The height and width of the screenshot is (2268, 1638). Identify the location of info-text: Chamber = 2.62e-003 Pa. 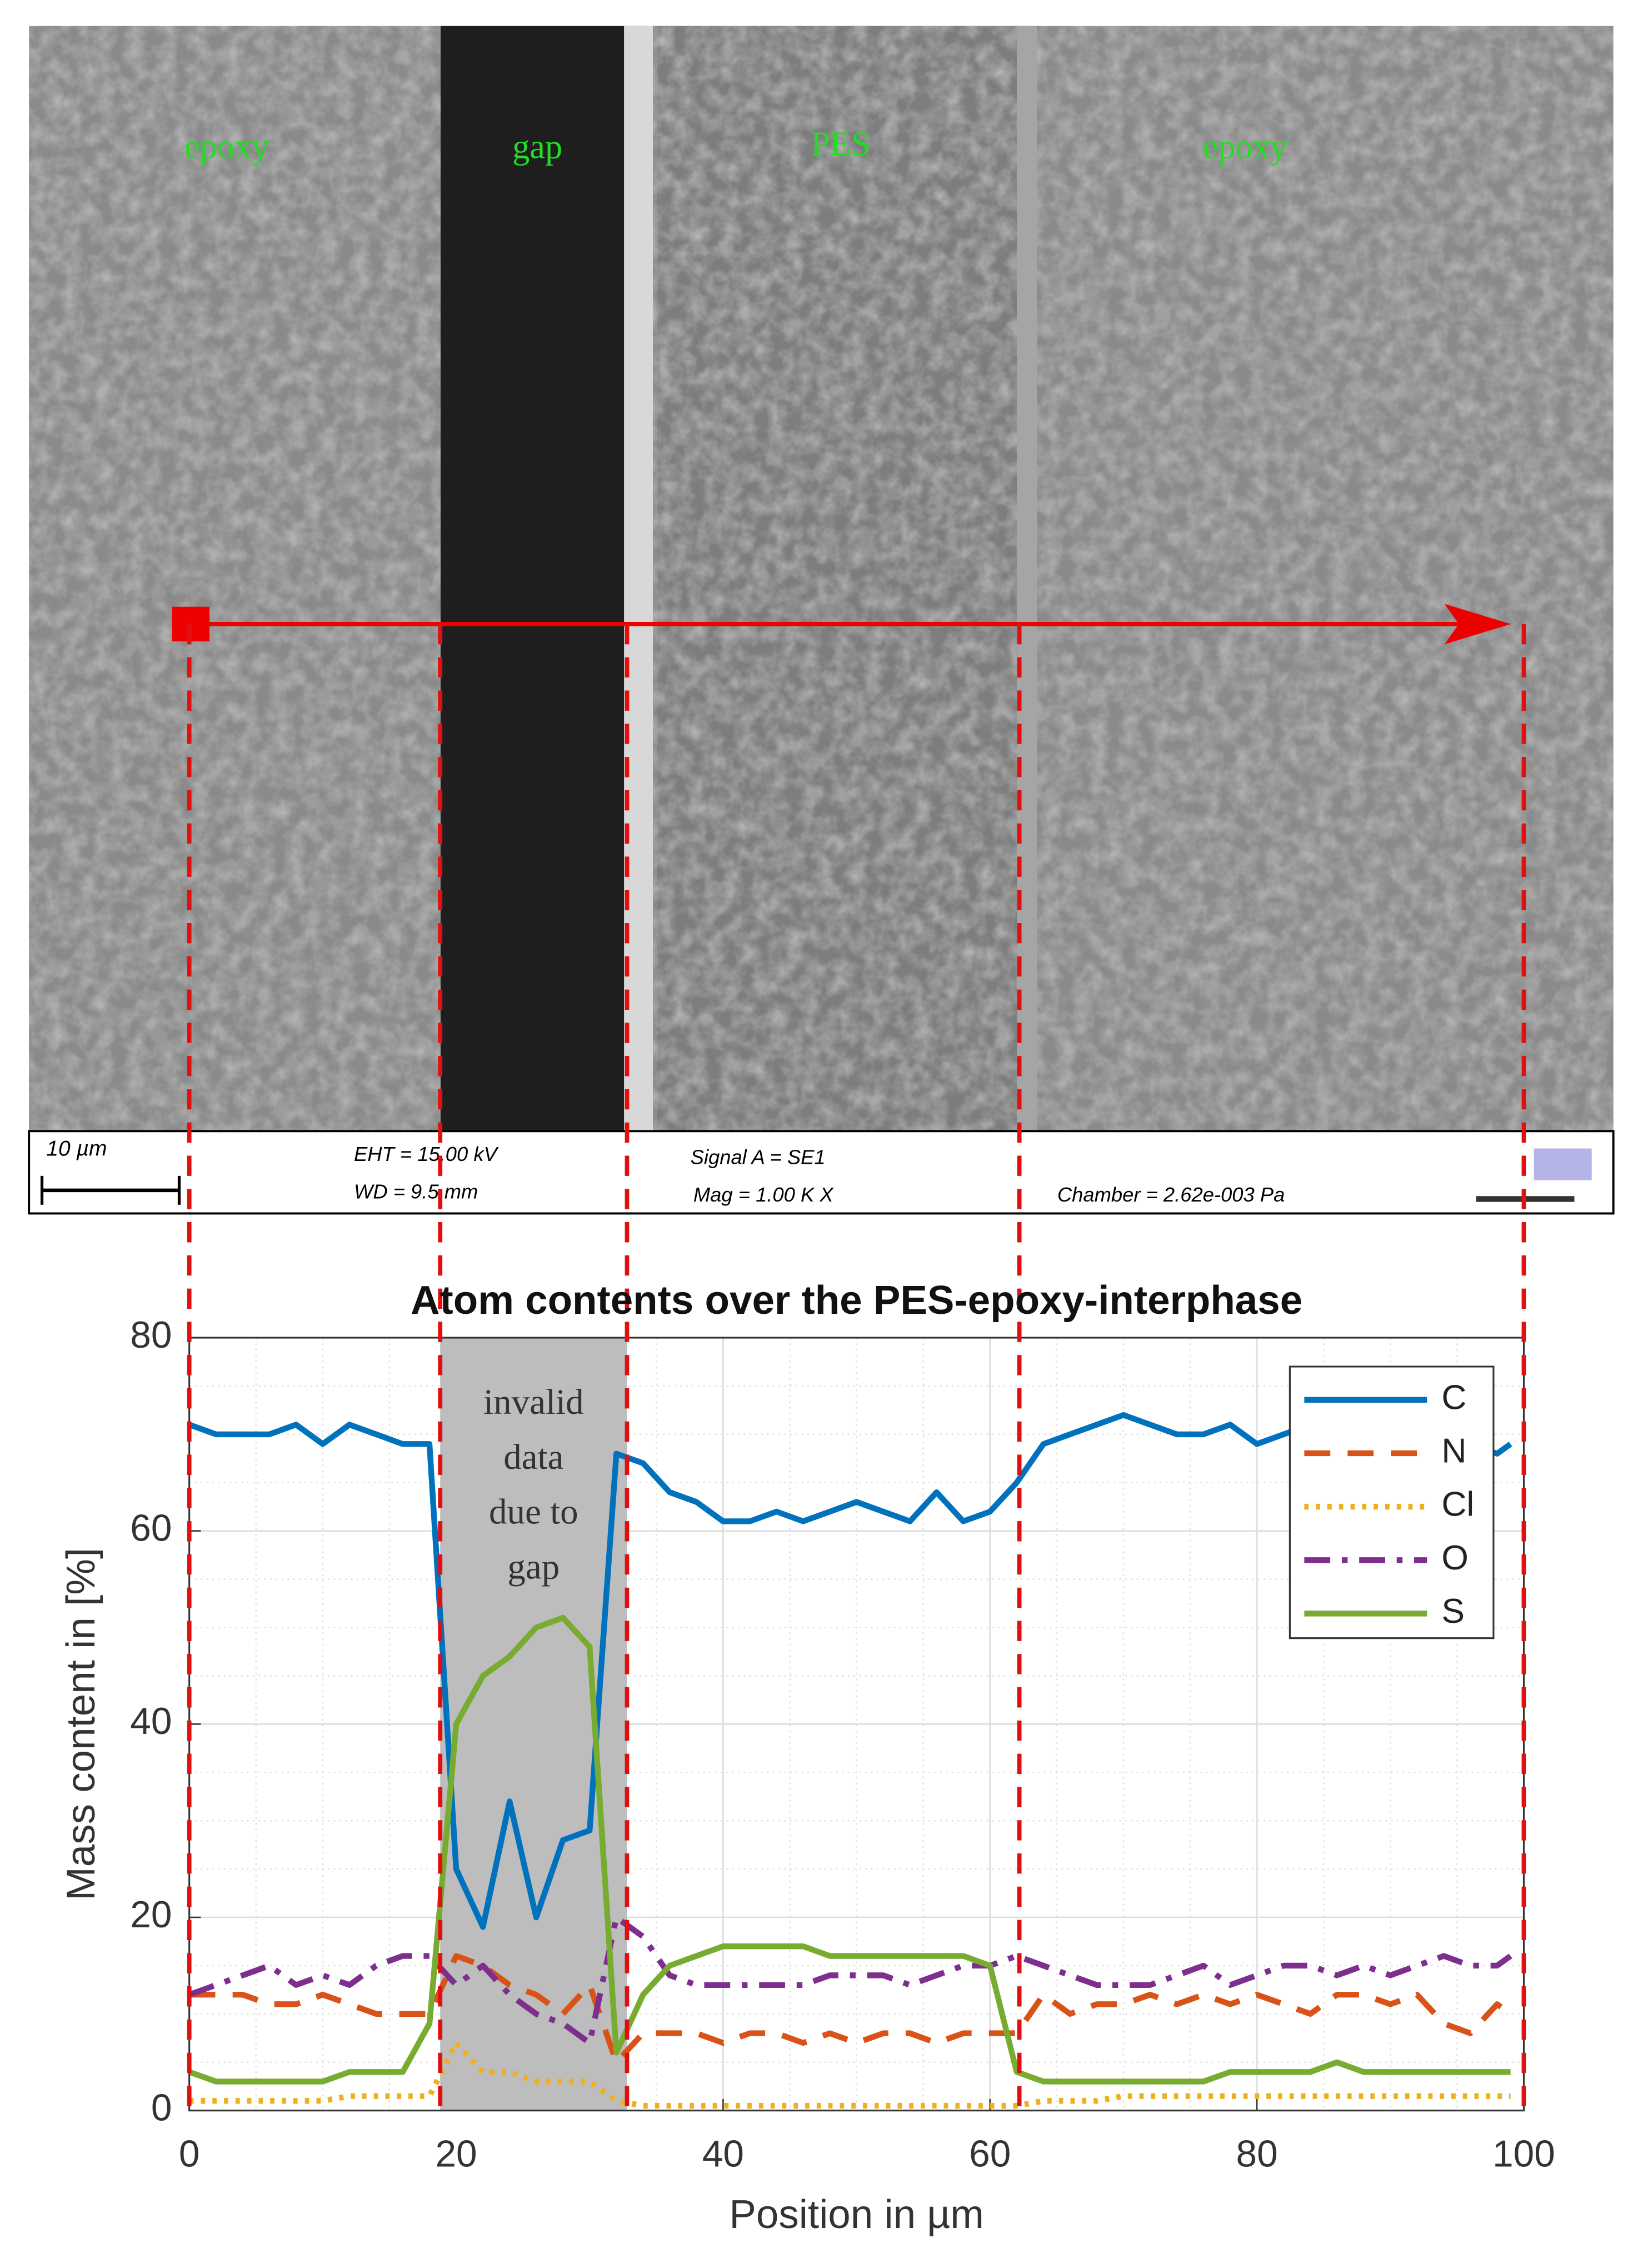
(1171, 1194).